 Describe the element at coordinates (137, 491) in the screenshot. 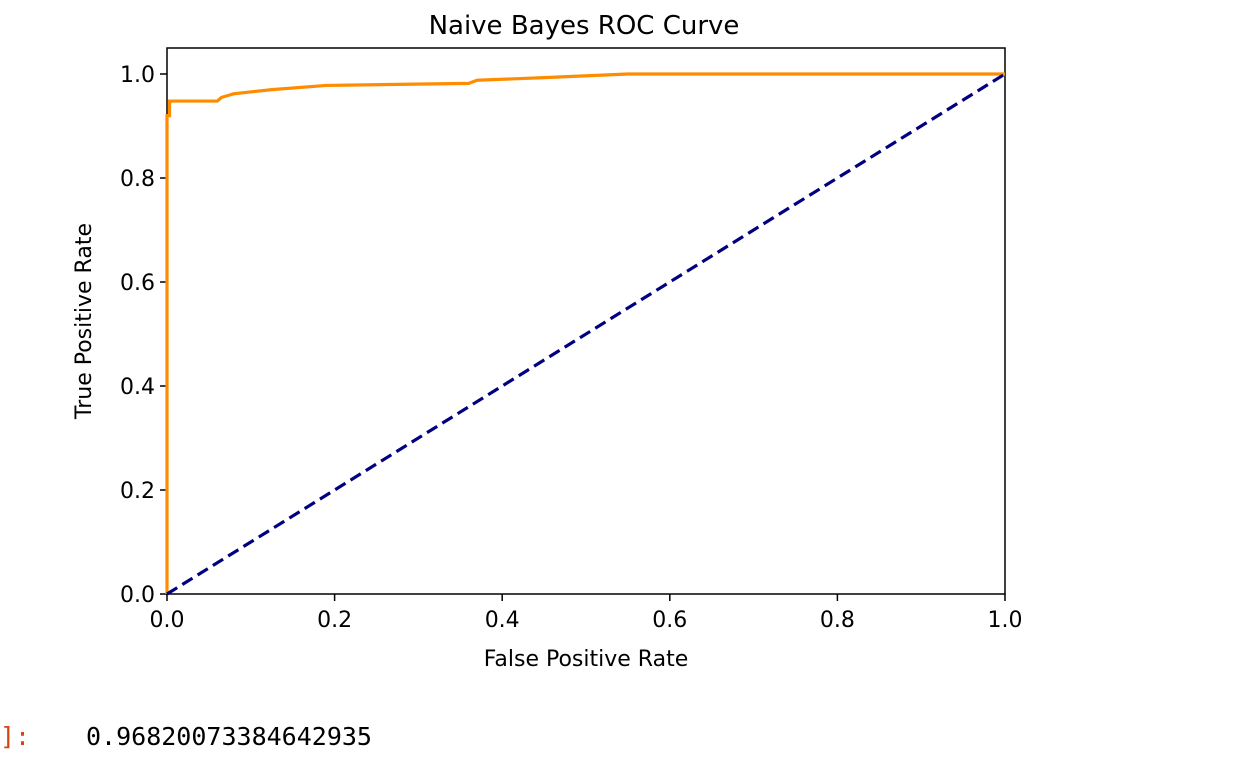

I see `y-tick-label: 0.2` at that location.